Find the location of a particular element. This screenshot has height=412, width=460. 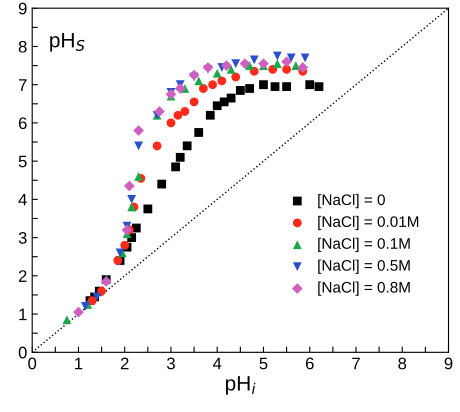

x-tick-label: 9 is located at coordinates (448, 364).